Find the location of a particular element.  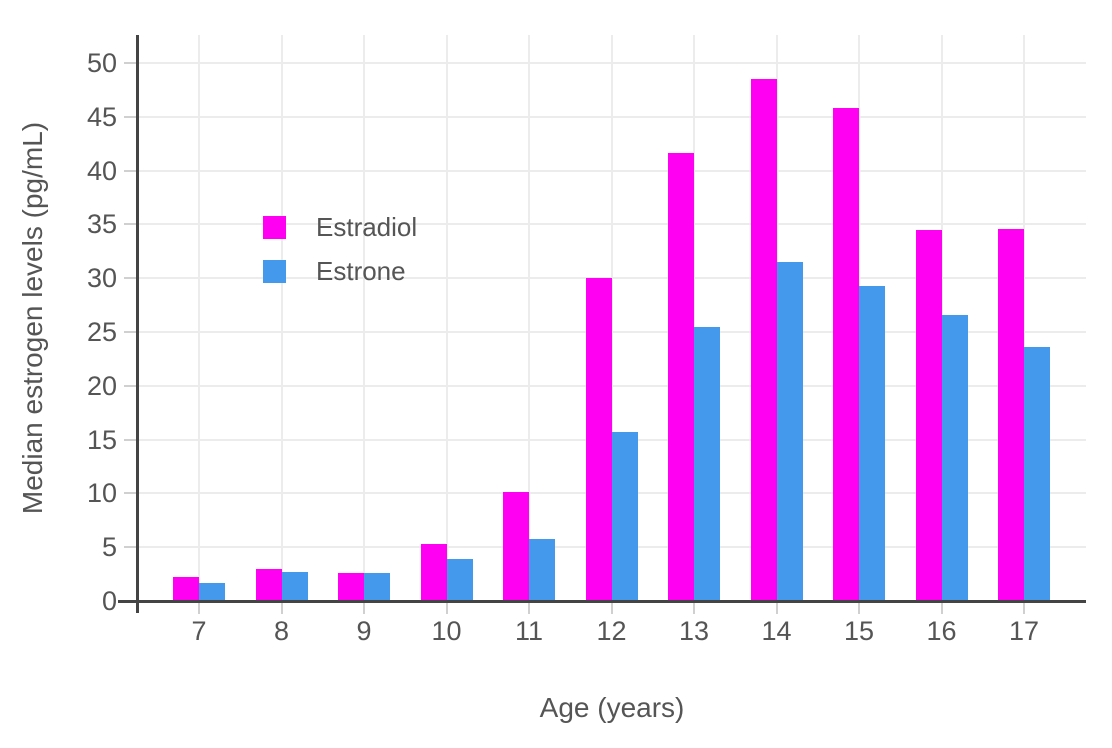

legend: Estradiol Estrone is located at coordinates (340, 256).